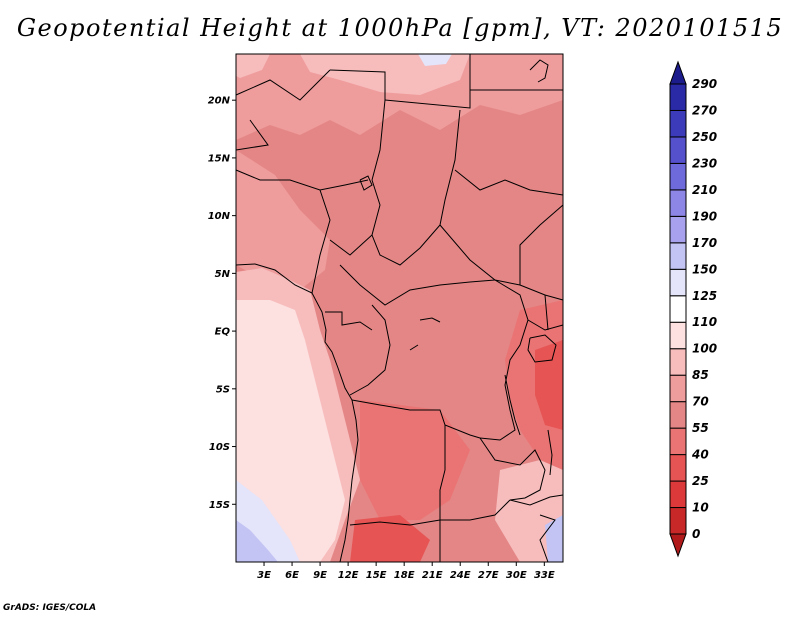 This screenshot has width=800, height=618. Describe the element at coordinates (550, 452) in the screenshot. I see `lake-malawi` at that location.